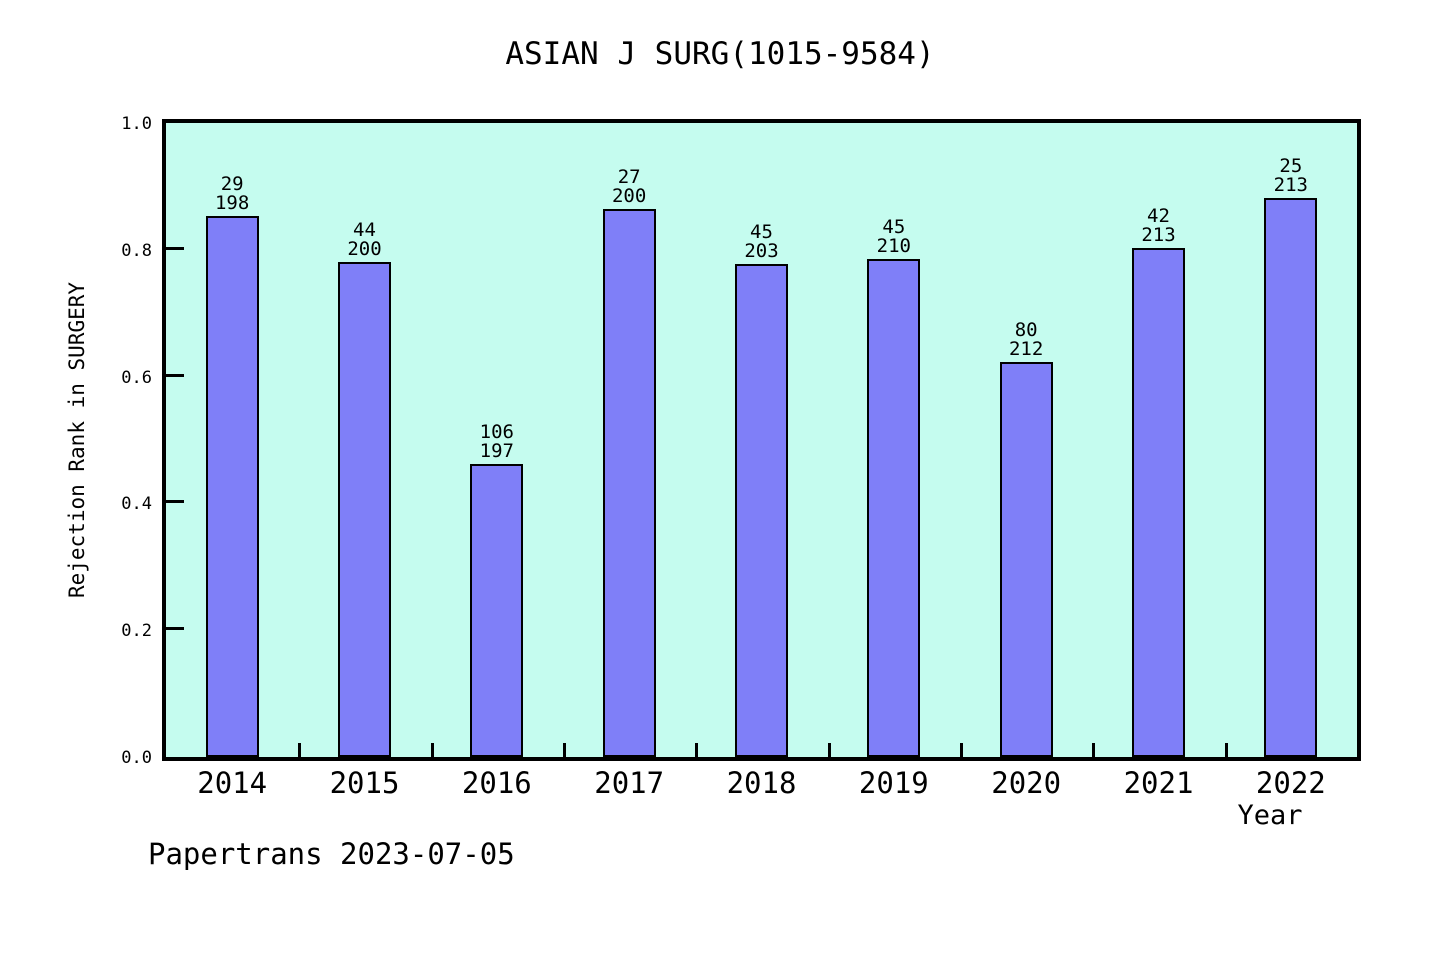  Describe the element at coordinates (894, 507) in the screenshot. I see `bar-2019` at that location.